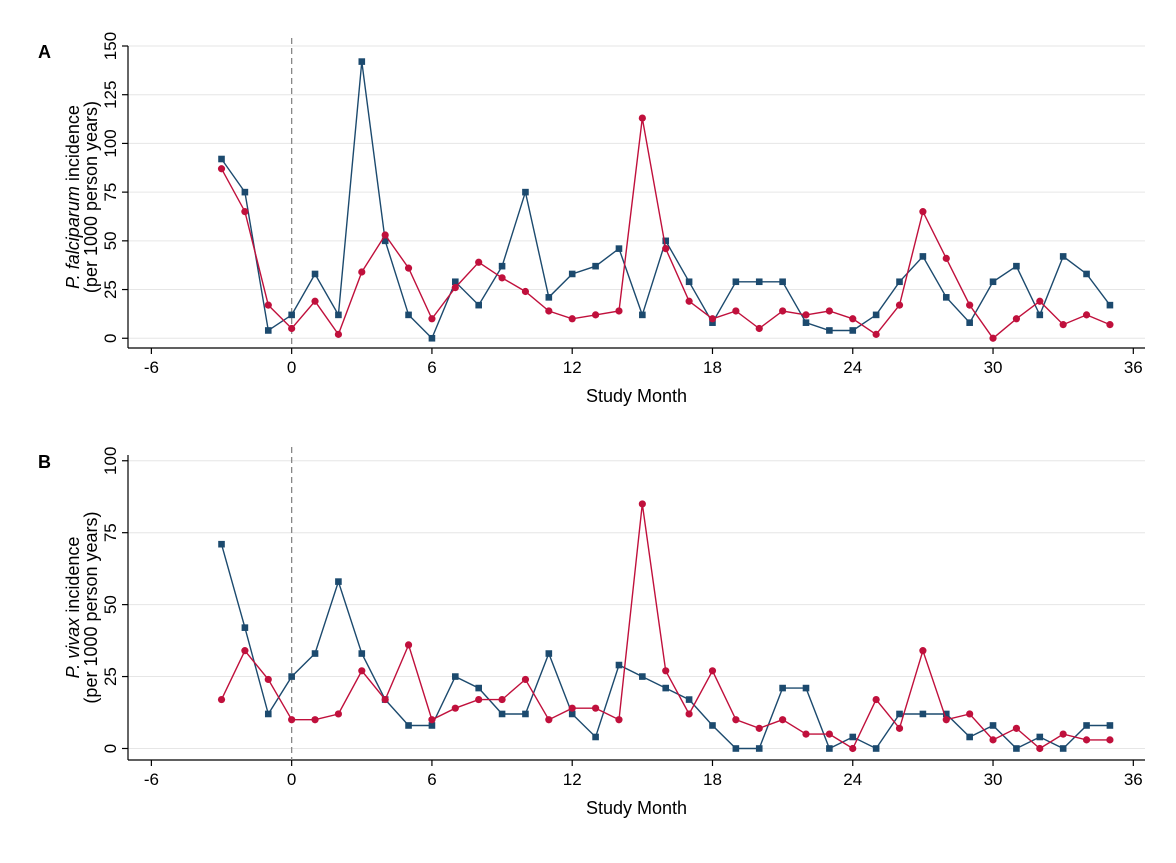 The width and height of the screenshot is (1176, 863). Describe the element at coordinates (73, 237) in the screenshot. I see `y-axis-title-italic: P. falciparum` at that location.